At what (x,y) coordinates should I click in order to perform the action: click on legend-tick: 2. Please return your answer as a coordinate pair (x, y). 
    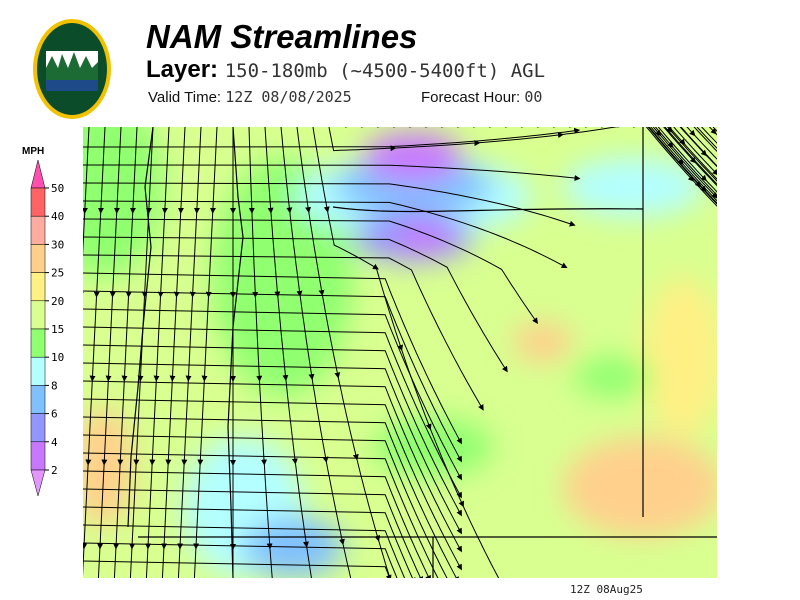
    Looking at the image, I should click on (54, 470).